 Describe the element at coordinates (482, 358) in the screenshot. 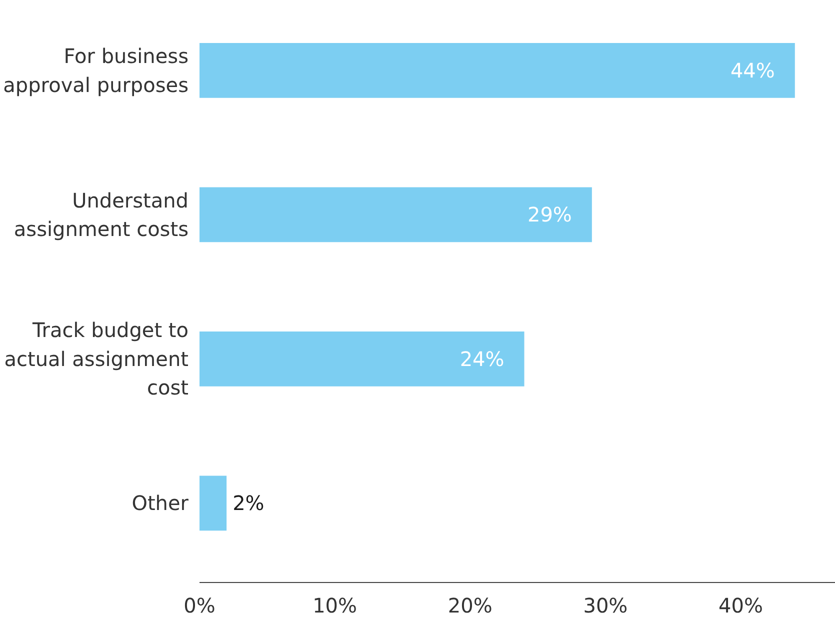

I see `data-label: 24%` at that location.